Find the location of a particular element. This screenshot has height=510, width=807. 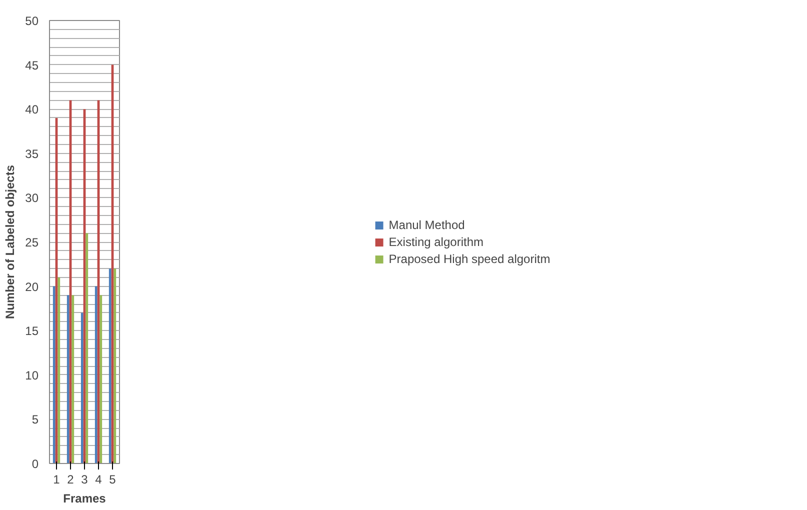

legend-label: Praposed High speed algoritm is located at coordinates (469, 259).